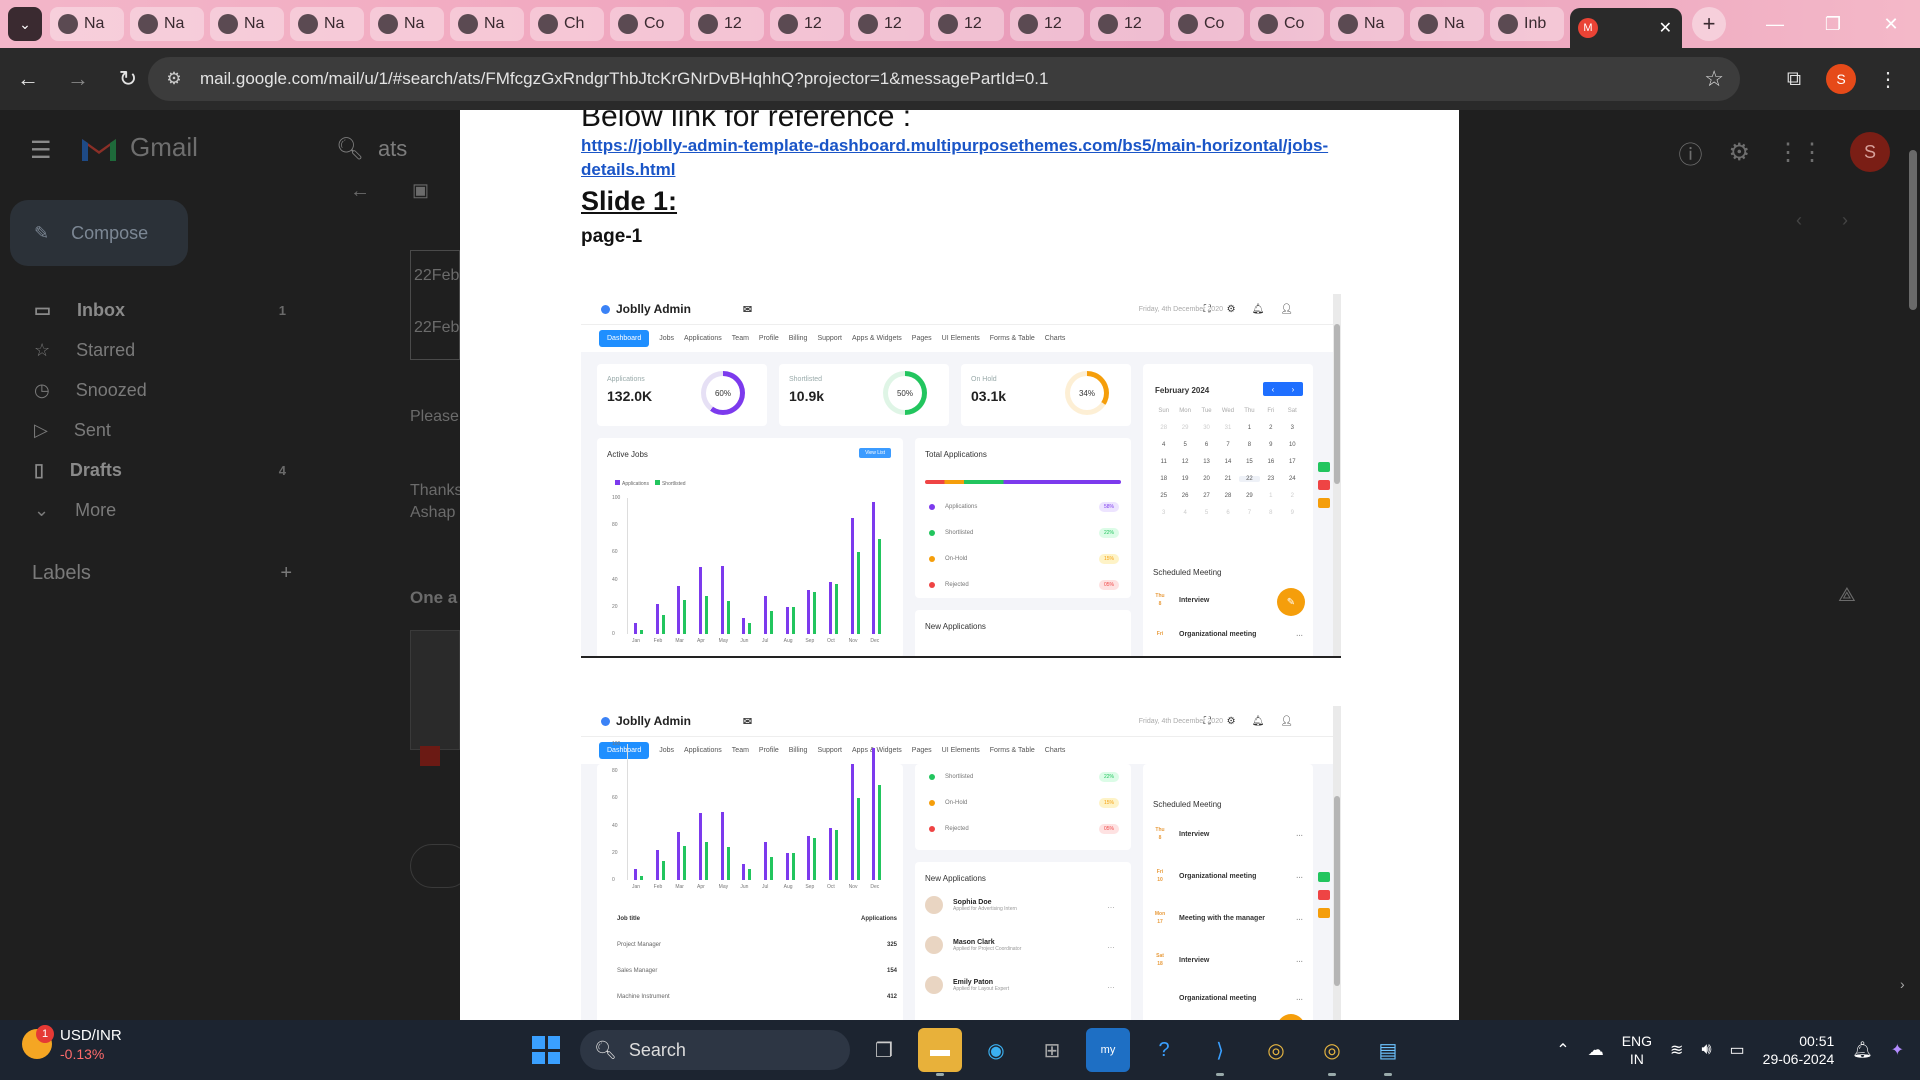 This screenshot has width=1920, height=1080. I want to click on compose-button: ✎ Compose, so click(99, 233).